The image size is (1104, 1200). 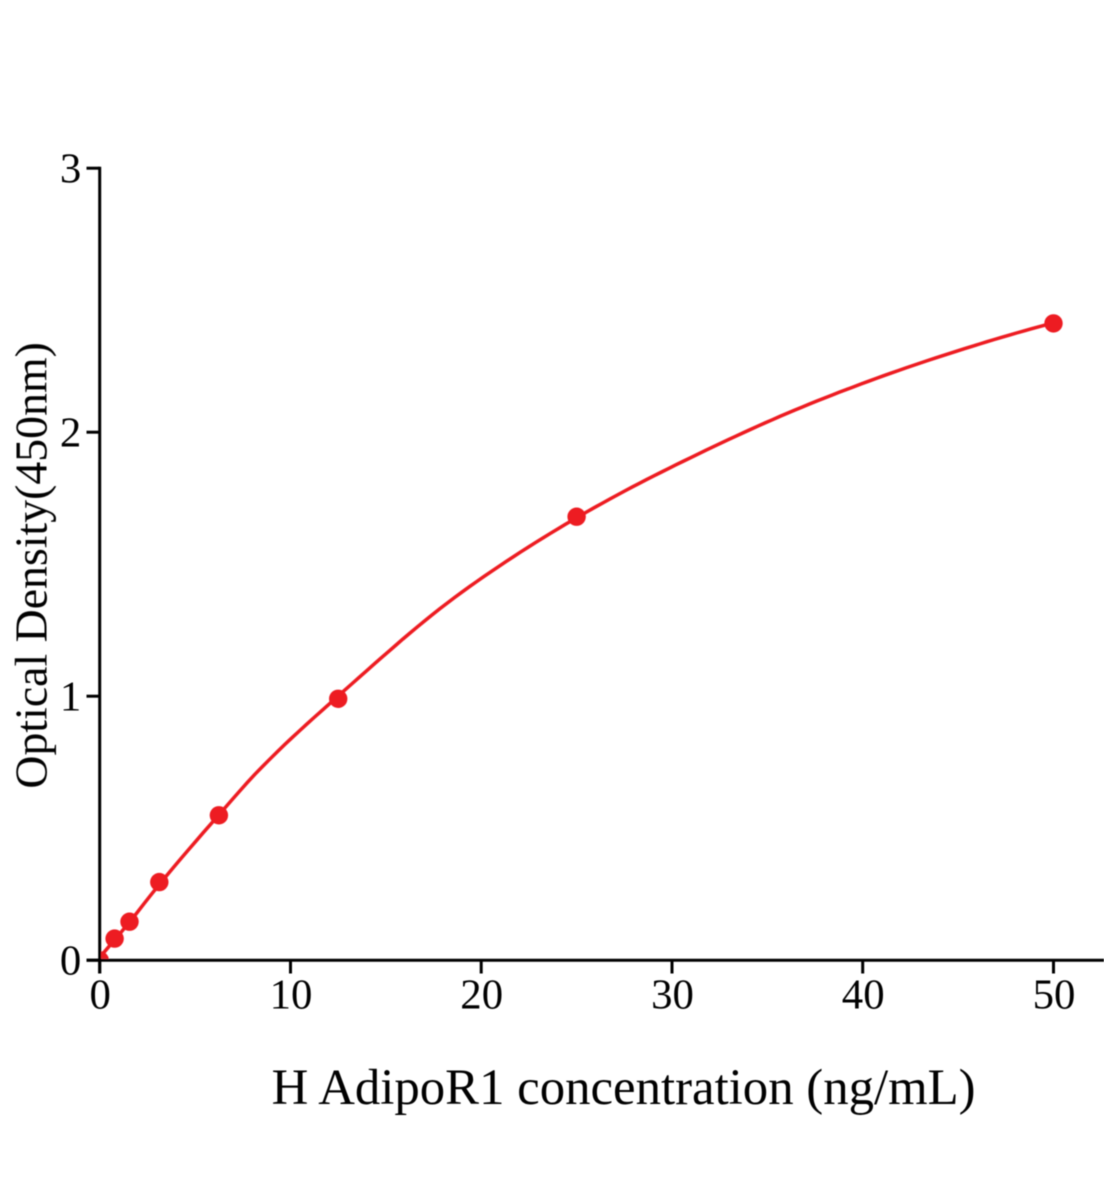 I want to click on svg-text: 2, so click(x=70, y=432).